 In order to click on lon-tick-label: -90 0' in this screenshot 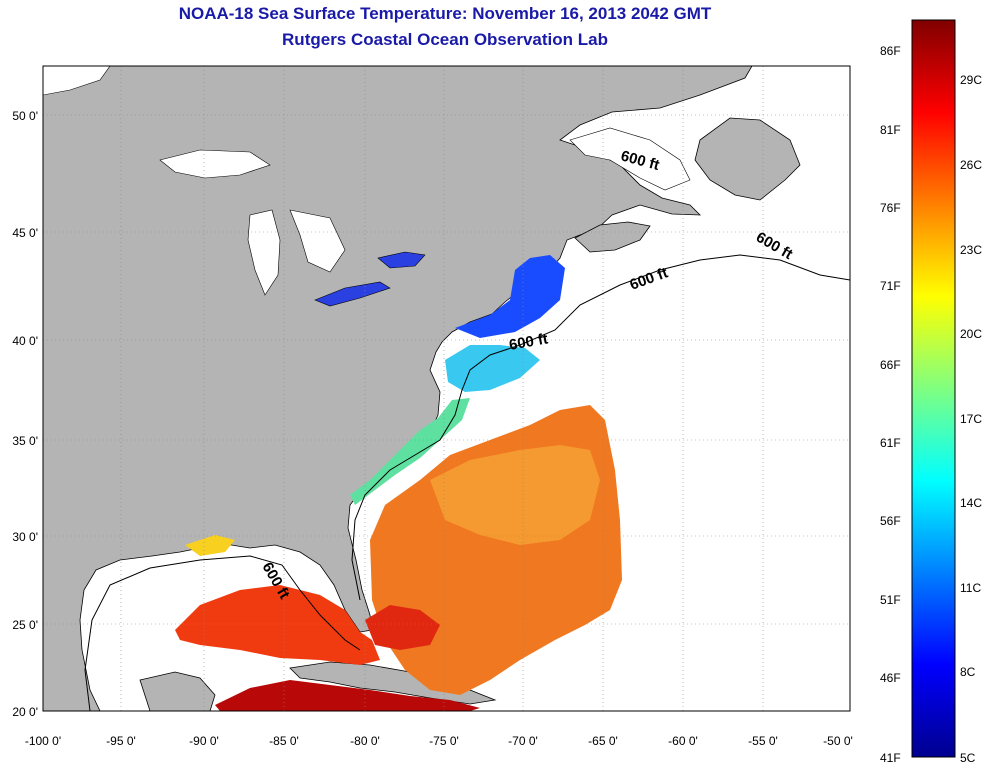, I will do `click(204, 741)`.